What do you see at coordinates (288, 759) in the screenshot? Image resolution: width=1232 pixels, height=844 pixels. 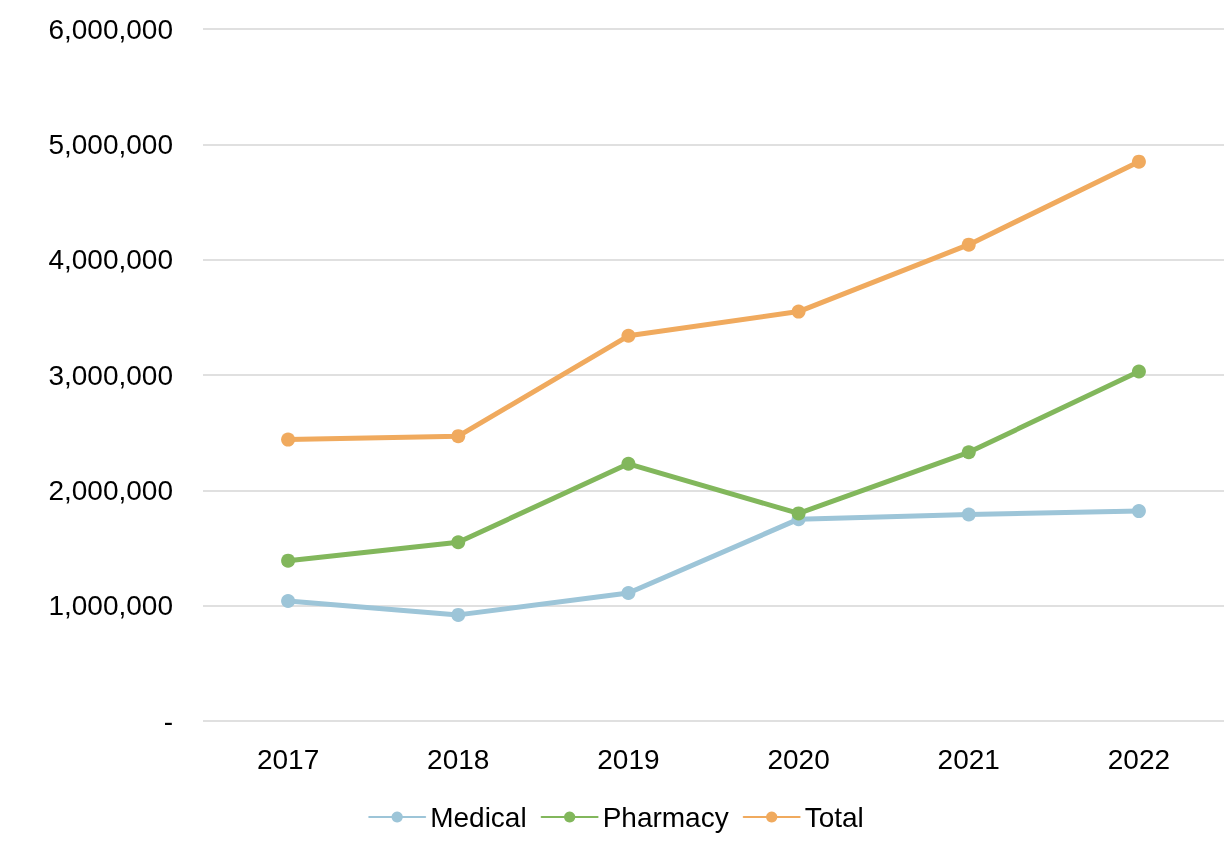 I see `x-tick-label: 2017` at bounding box center [288, 759].